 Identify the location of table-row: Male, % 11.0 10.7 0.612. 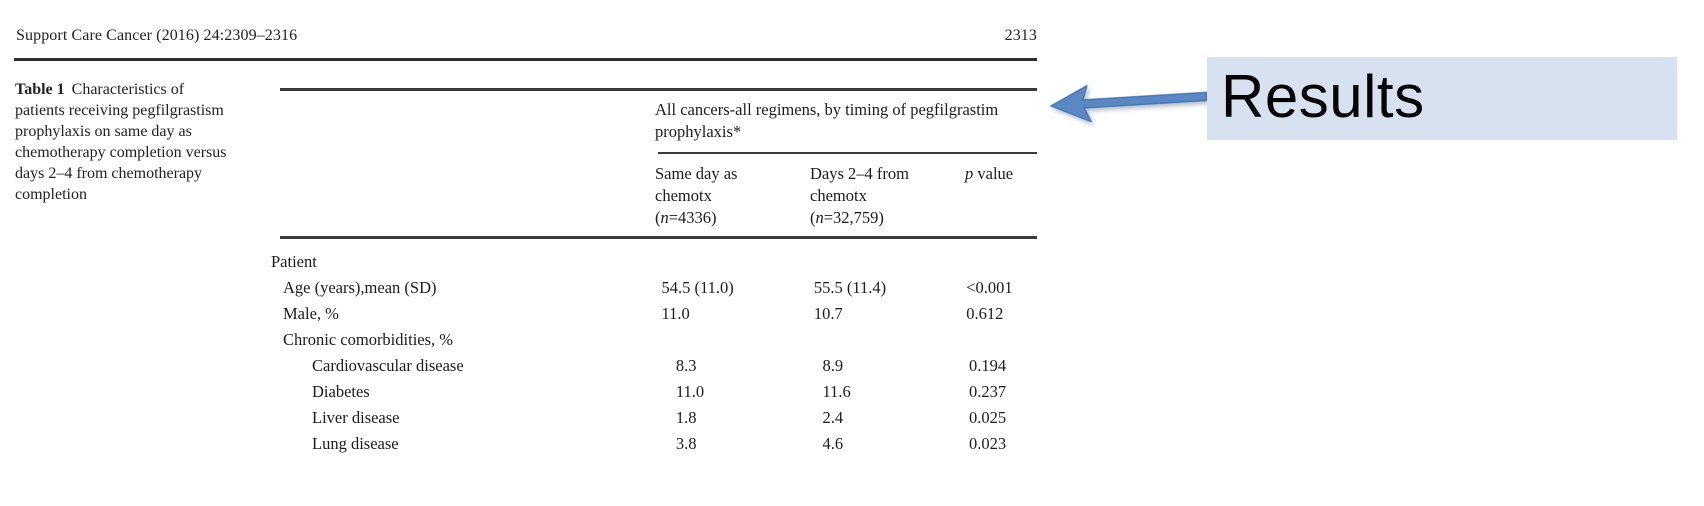
(643, 313).